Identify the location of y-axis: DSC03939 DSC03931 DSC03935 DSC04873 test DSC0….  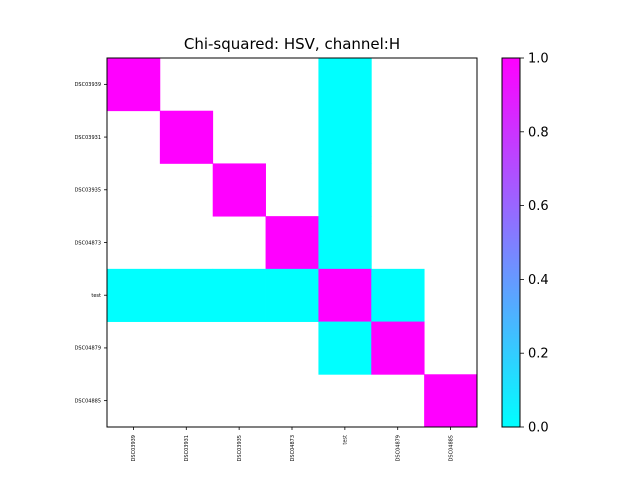
(91, 243).